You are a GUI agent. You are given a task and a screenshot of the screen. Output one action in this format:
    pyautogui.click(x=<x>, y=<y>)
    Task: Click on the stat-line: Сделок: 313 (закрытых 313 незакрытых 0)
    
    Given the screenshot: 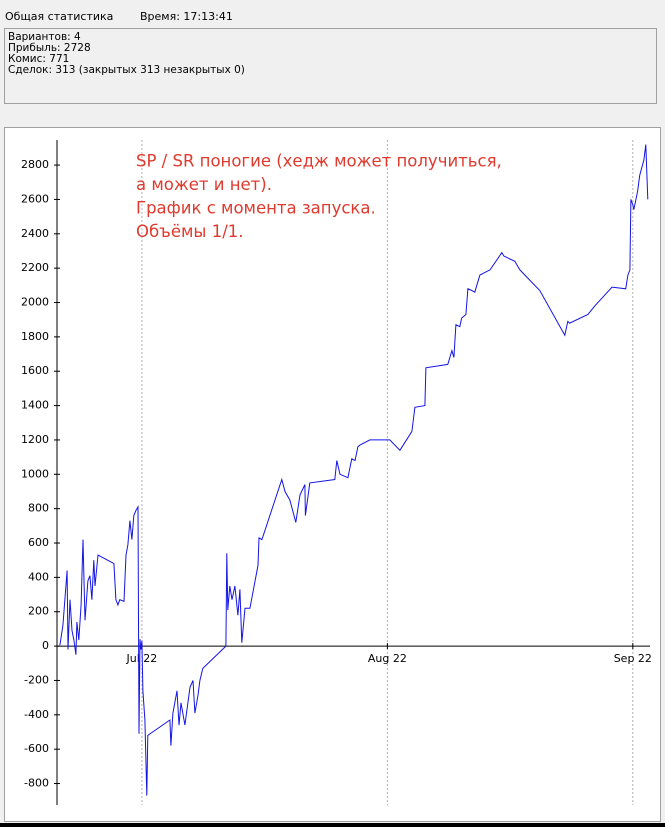 What is the action you would take?
    pyautogui.click(x=126, y=70)
    